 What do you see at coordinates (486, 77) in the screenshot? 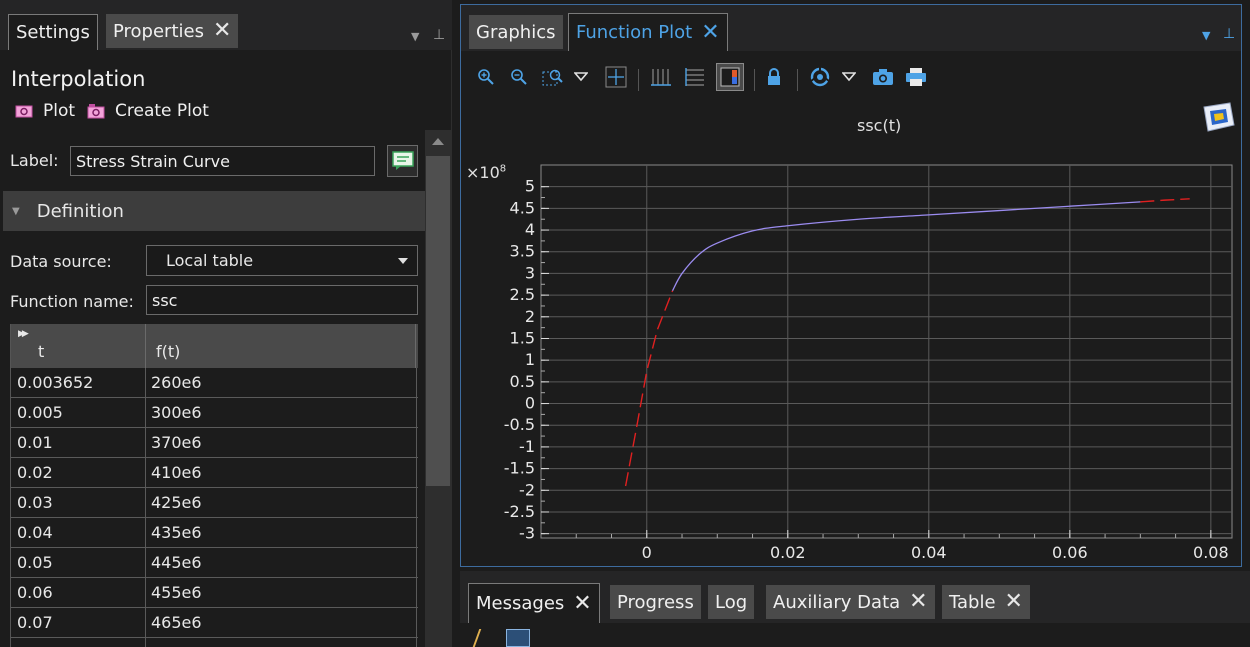
I see `zoom-in-icon` at bounding box center [486, 77].